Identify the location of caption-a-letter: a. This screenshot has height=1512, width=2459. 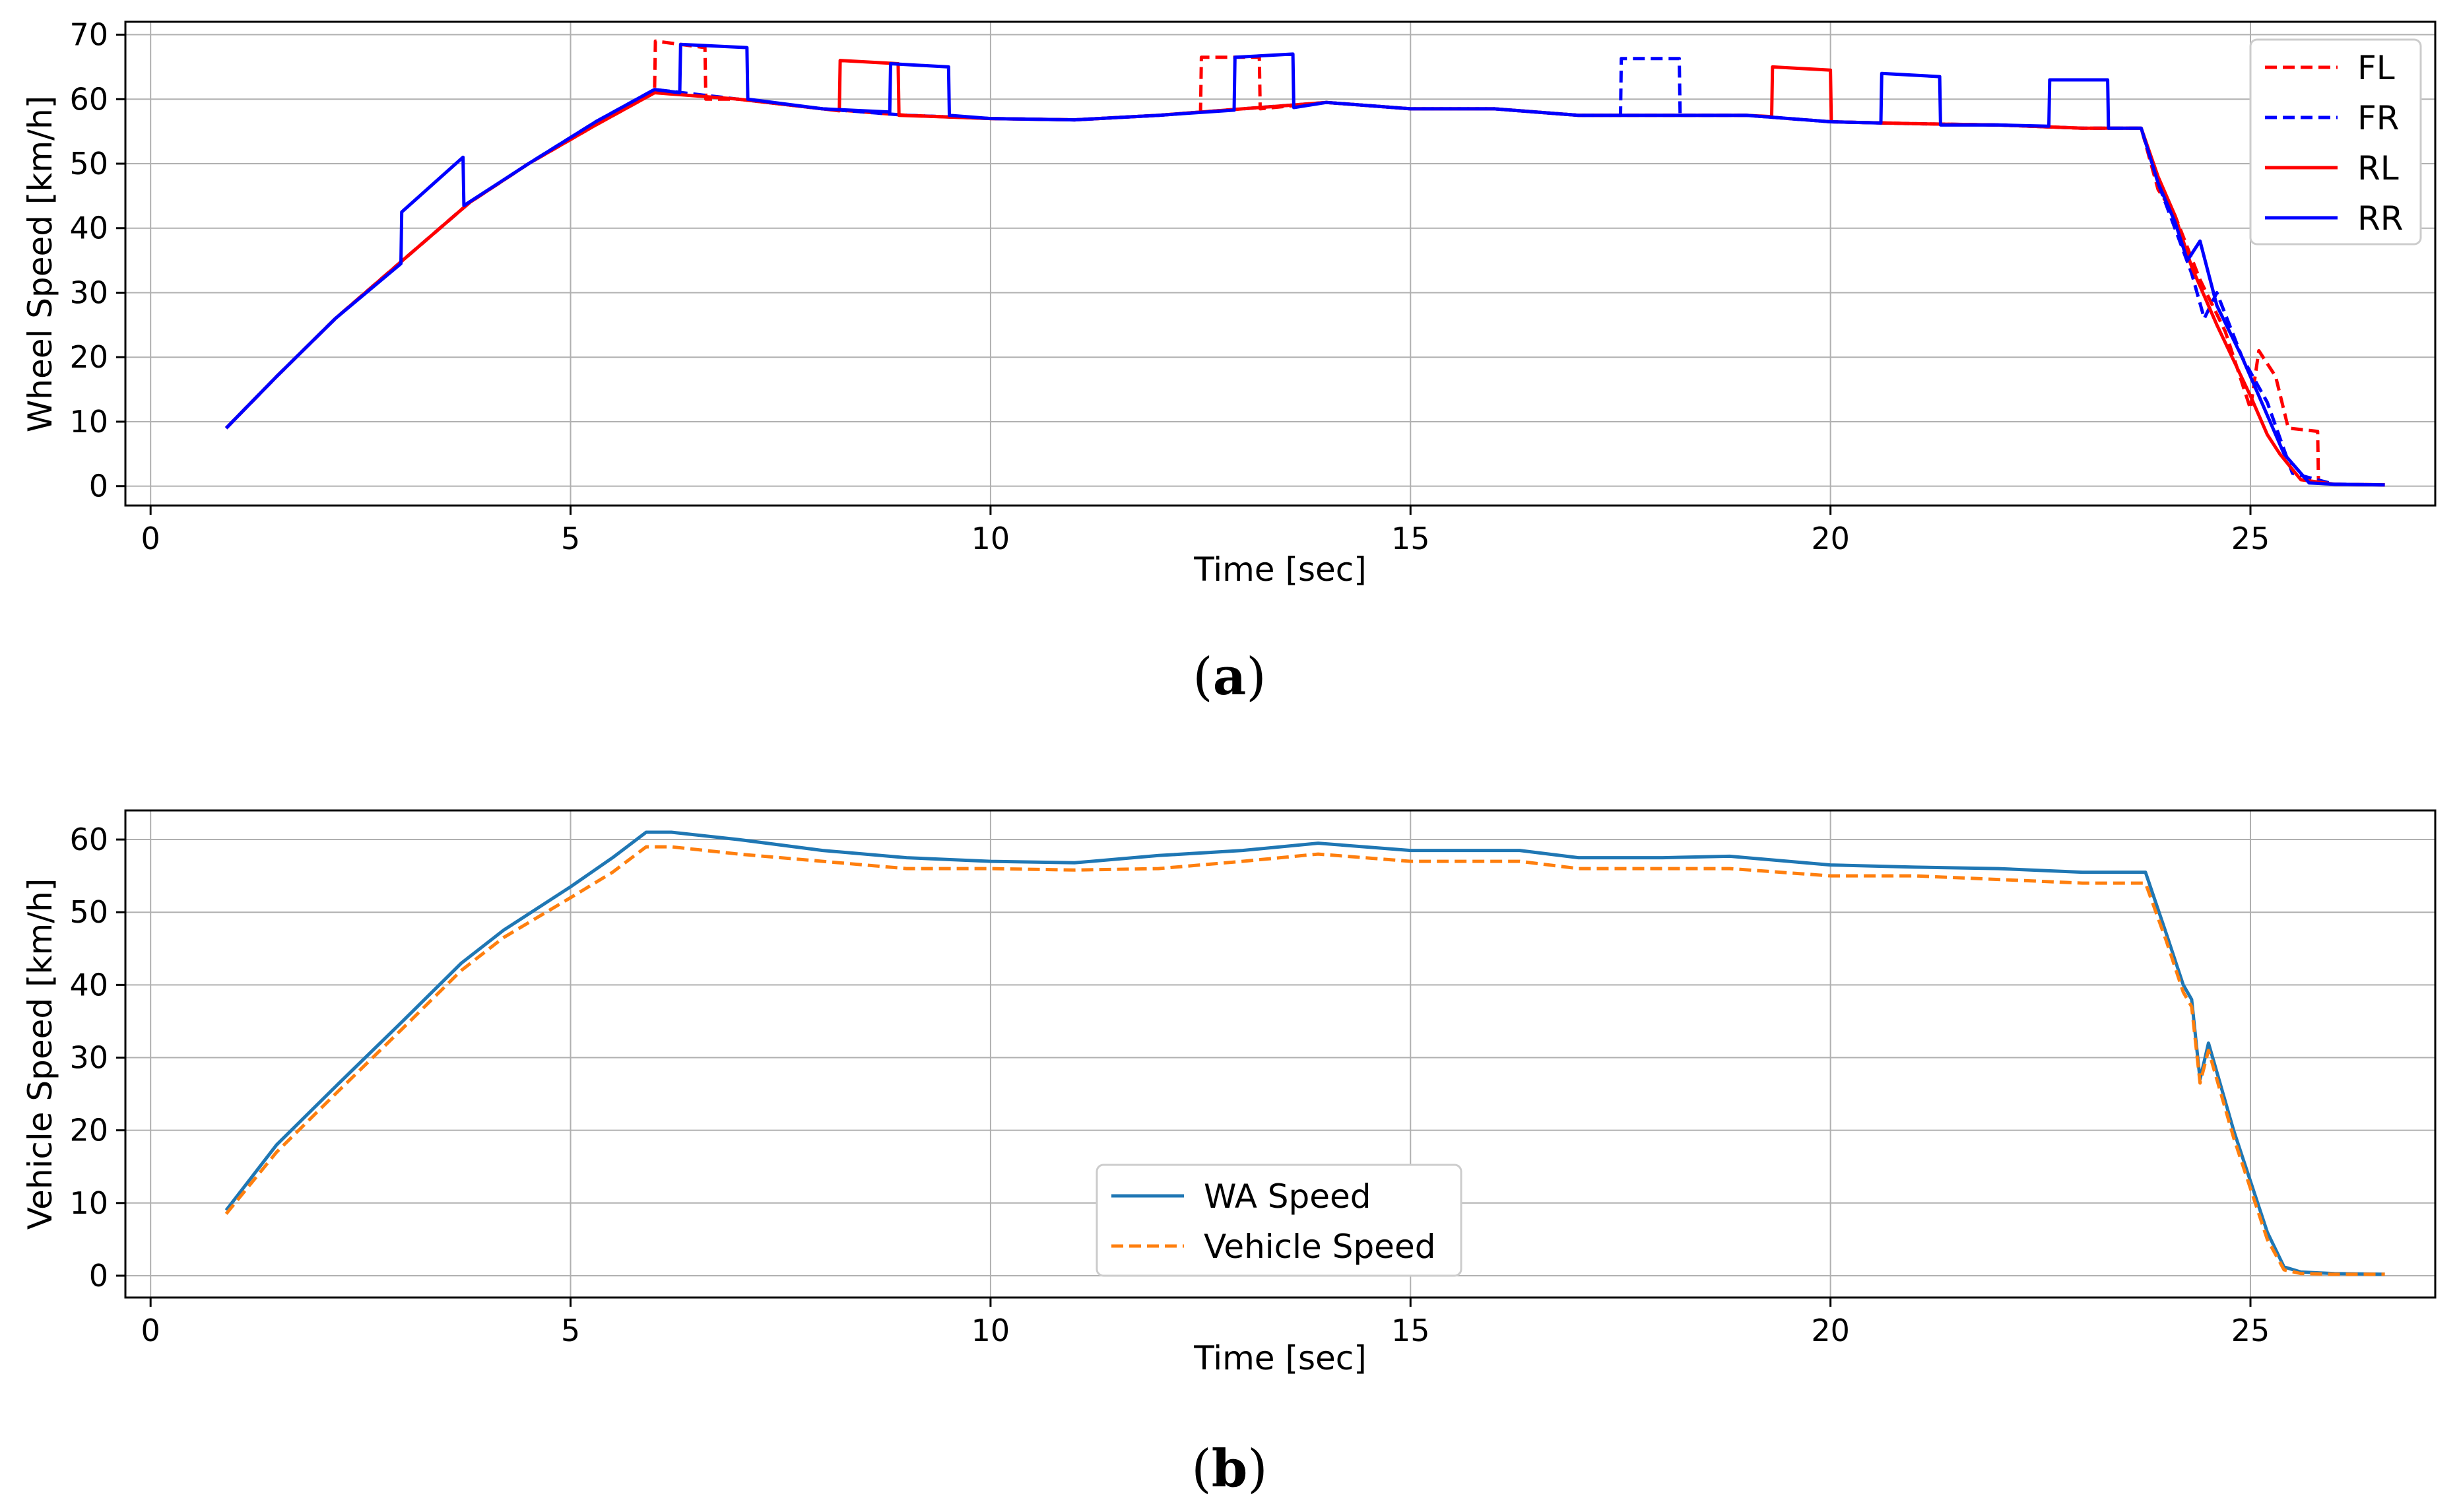
(1229, 677).